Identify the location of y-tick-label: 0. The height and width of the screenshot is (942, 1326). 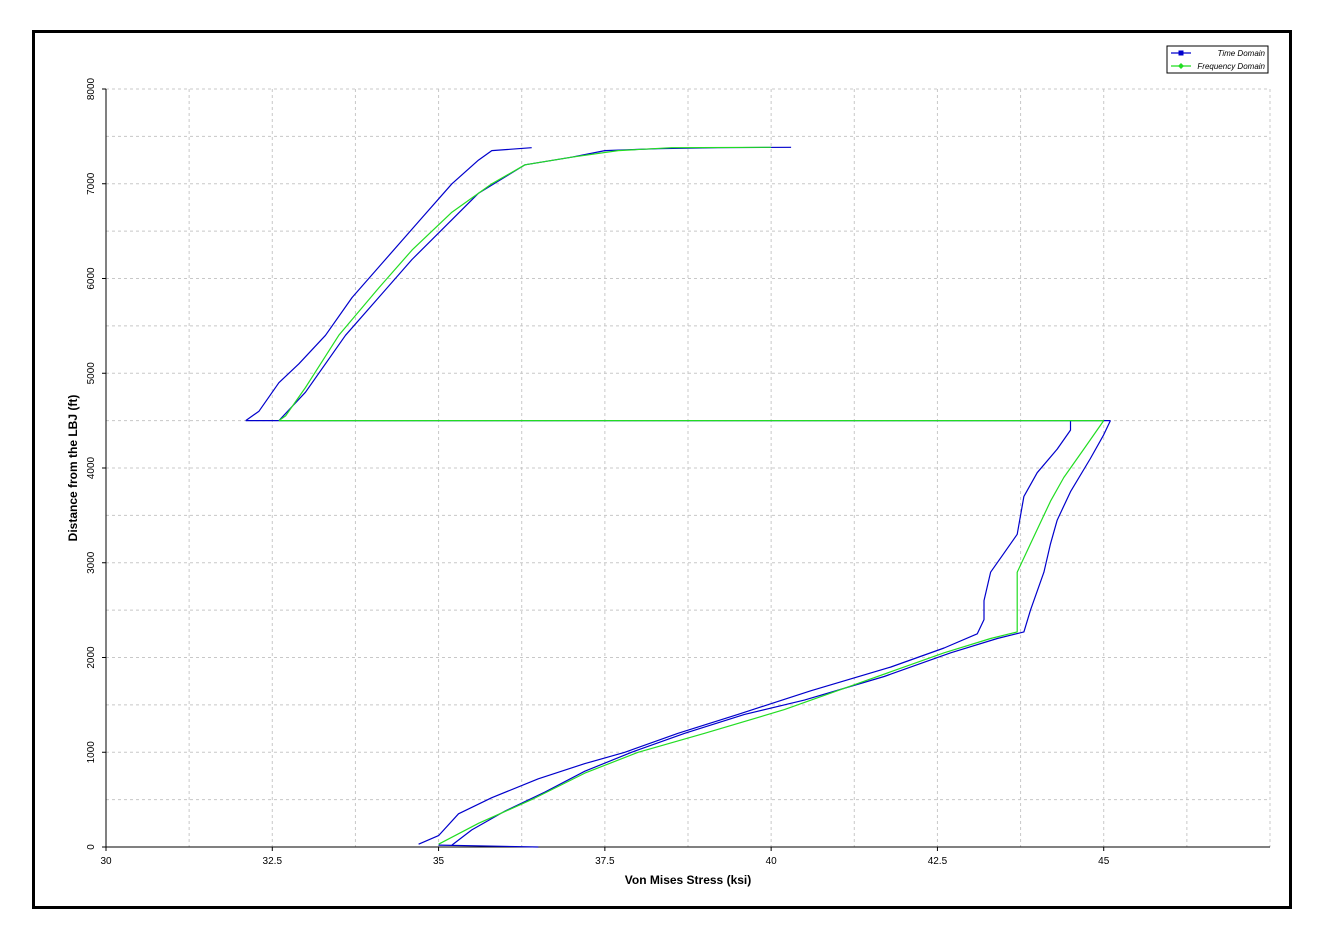
(91, 847).